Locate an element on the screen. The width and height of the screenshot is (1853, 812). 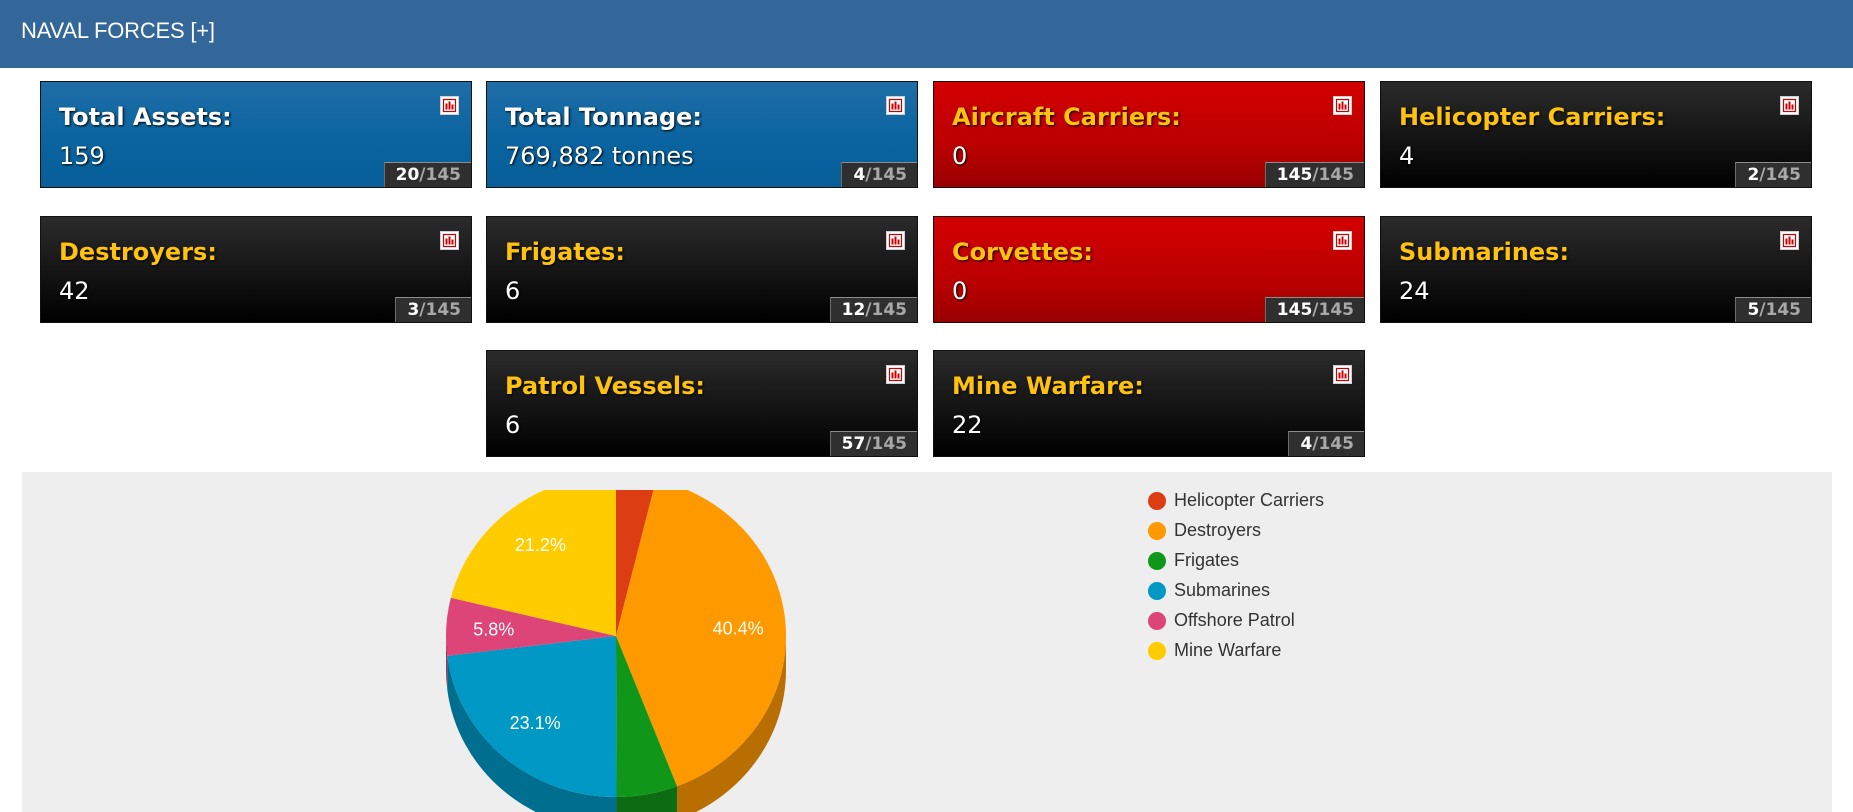
legend-label: Helicopter Carriers is located at coordinates (1249, 500).